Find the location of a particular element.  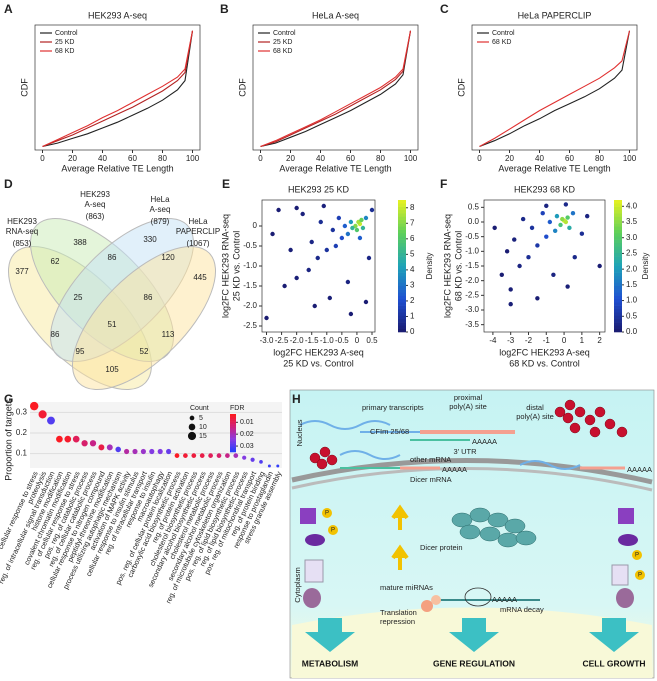

set-label: A-seq is located at coordinates (95, 204).